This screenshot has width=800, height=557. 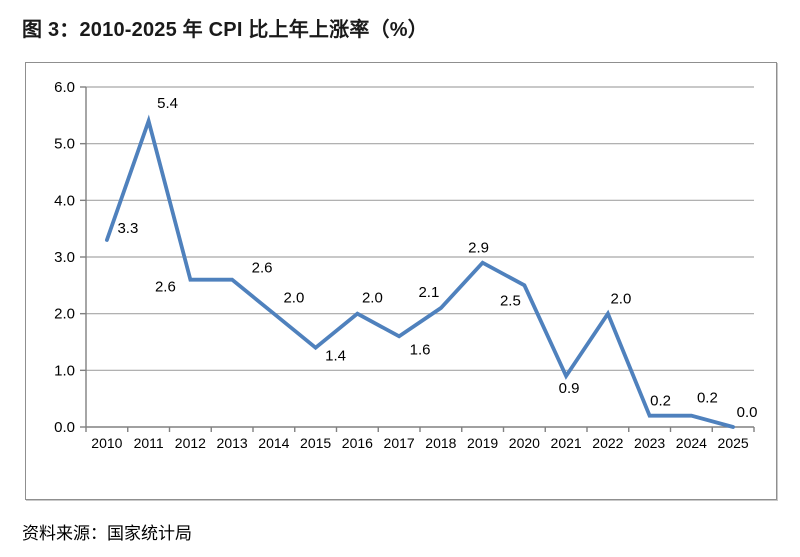 What do you see at coordinates (566, 443) in the screenshot?
I see `svg-text: 2021` at bounding box center [566, 443].